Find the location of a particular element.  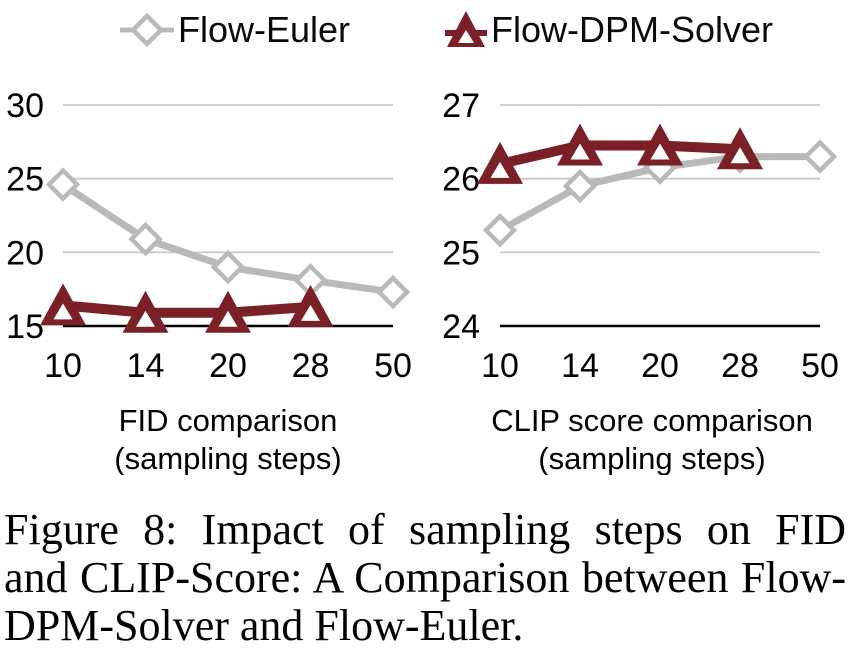

diamond-glyph is located at coordinates (147, 30).